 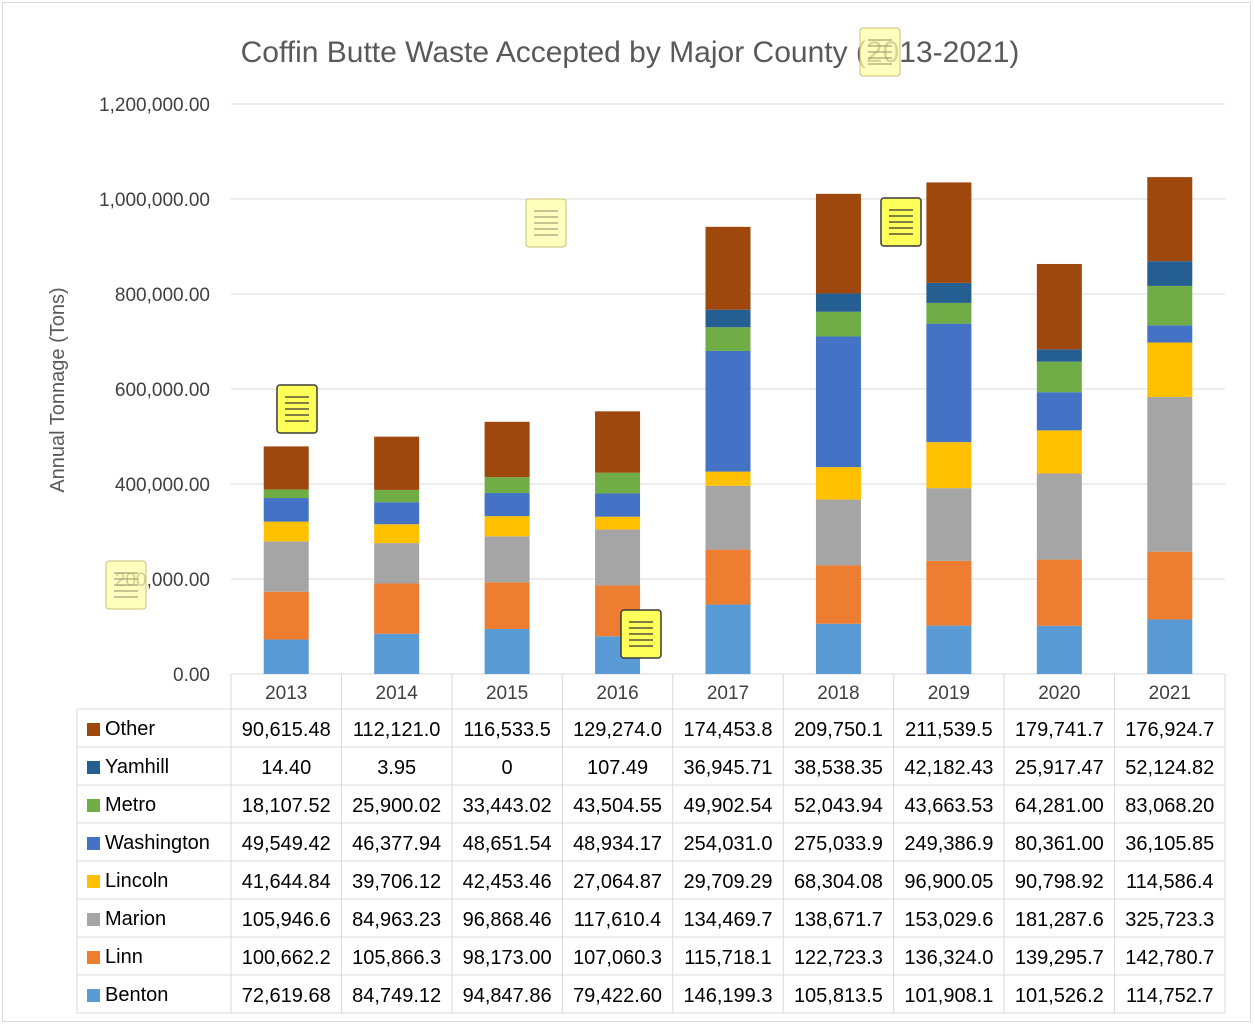 I want to click on table-cell: 98,173.00, so click(x=507, y=958).